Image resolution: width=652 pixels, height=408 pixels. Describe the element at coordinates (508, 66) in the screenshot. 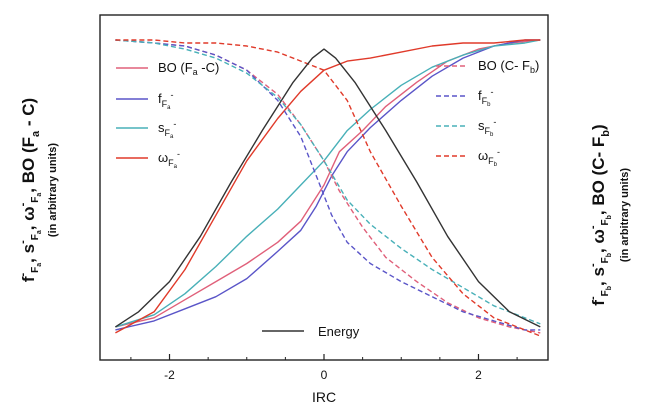

I see `svg-text: BO (C- Fb)` at that location.